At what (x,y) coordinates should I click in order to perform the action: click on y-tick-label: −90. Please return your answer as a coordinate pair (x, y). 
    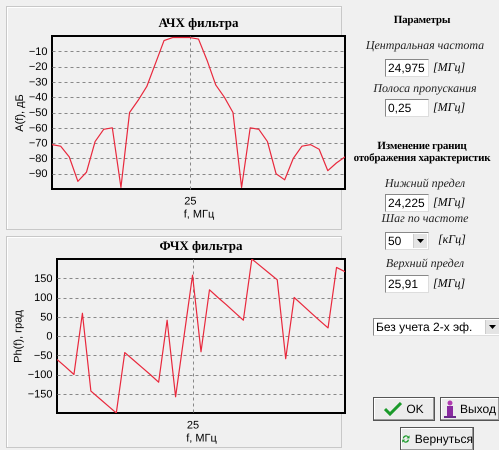
    Looking at the image, I should click on (38, 174).